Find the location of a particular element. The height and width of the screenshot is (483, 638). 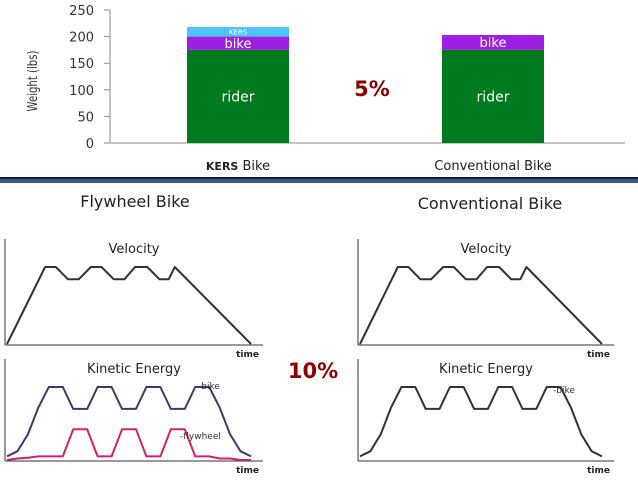

flywheel-velocity-plot: Velocity time is located at coordinates (133, 299).